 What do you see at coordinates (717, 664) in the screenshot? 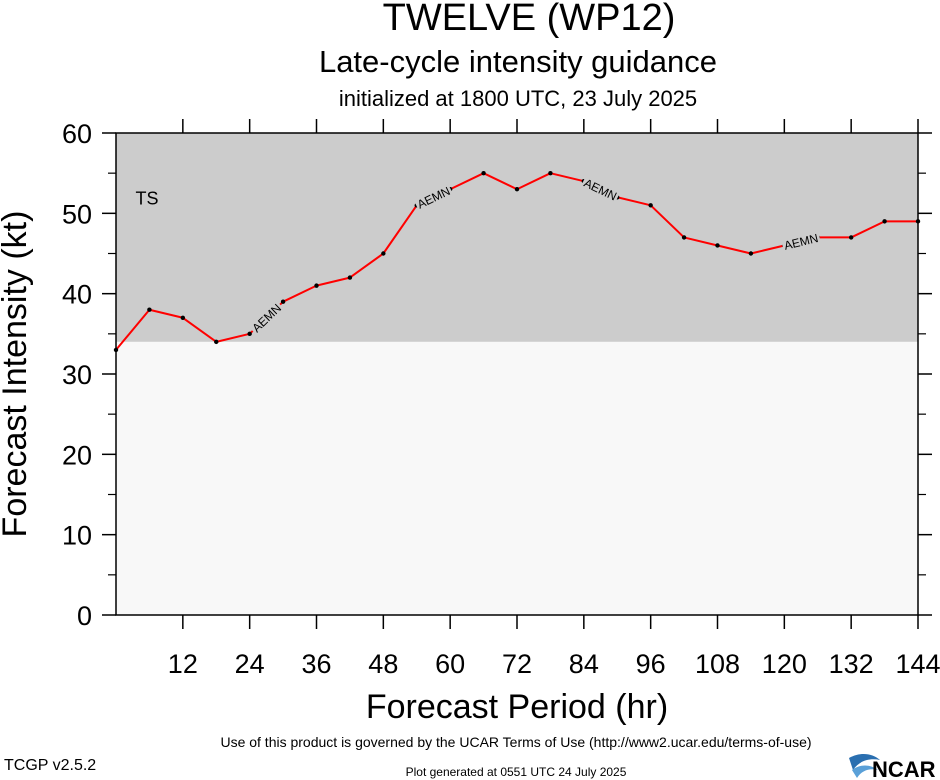
I see `x-tick-label: 108` at bounding box center [717, 664].